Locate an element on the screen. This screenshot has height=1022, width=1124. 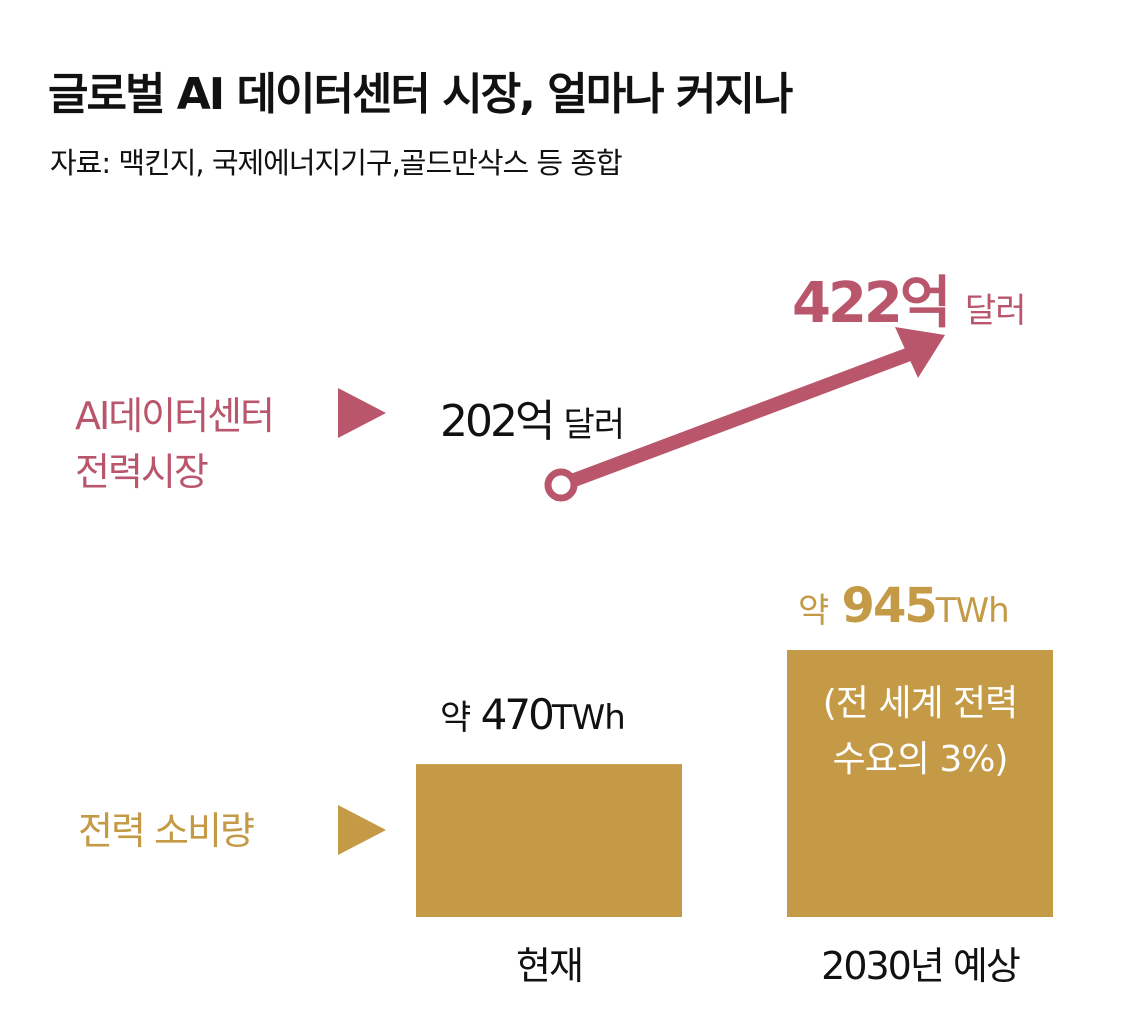
category-label-2030: 2030년 예상 is located at coordinates (921, 966).